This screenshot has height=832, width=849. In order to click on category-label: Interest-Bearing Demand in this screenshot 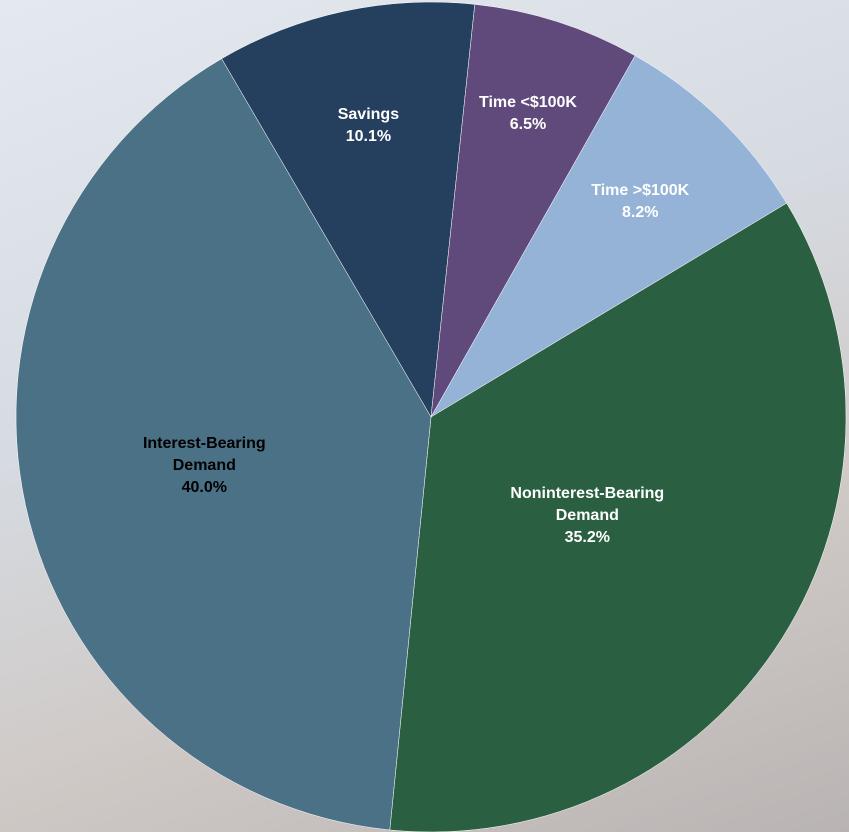, I will do `click(204, 455)`.